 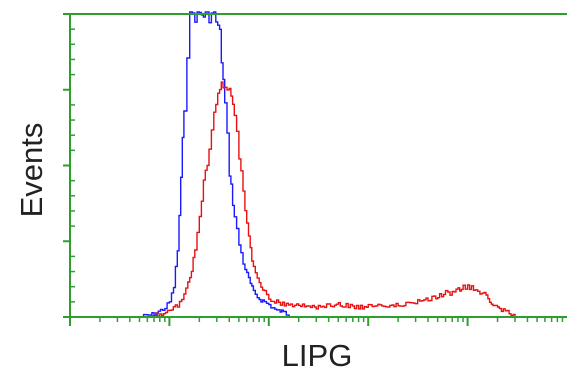 What do you see at coordinates (317, 355) in the screenshot?
I see `x-axis-title: LIPG` at bounding box center [317, 355].